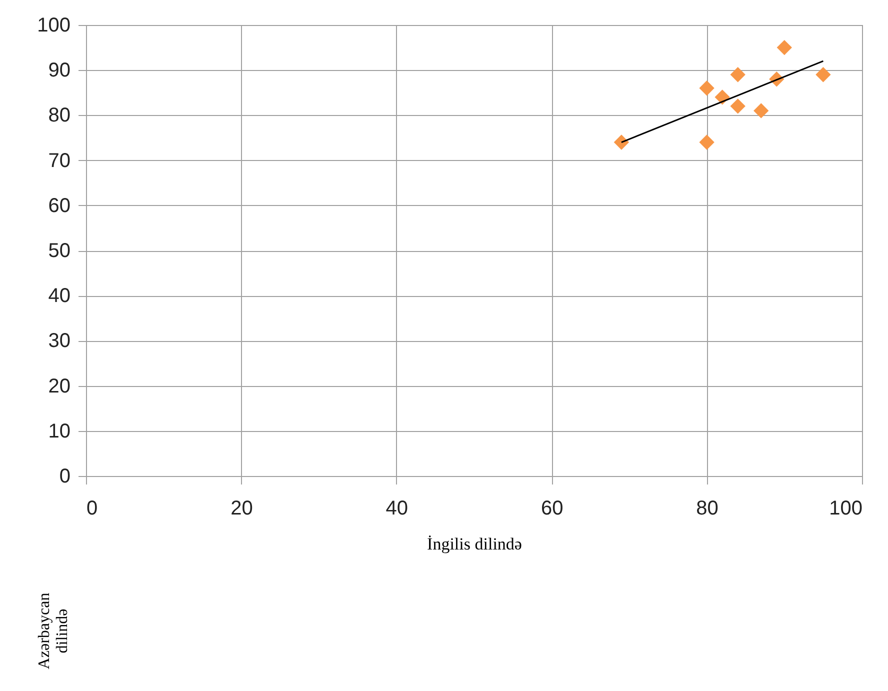 The width and height of the screenshot is (888, 691). What do you see at coordinates (64, 477) in the screenshot?
I see `y-tick-label: 0` at bounding box center [64, 477].